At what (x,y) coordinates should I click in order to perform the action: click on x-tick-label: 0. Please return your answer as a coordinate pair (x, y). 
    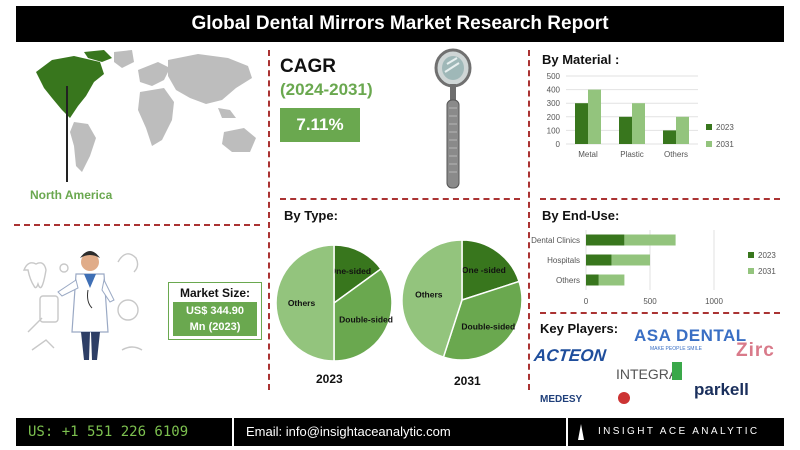
    Looking at the image, I should click on (586, 301).